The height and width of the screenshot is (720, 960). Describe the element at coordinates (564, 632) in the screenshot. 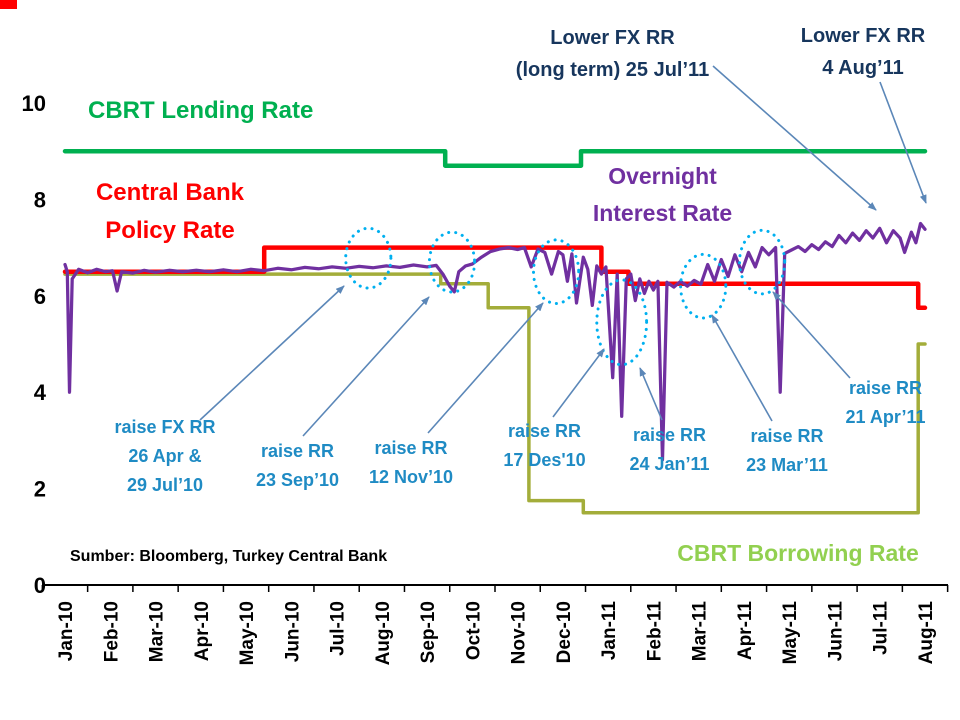

I see `x-axis-label: Dec-10` at that location.